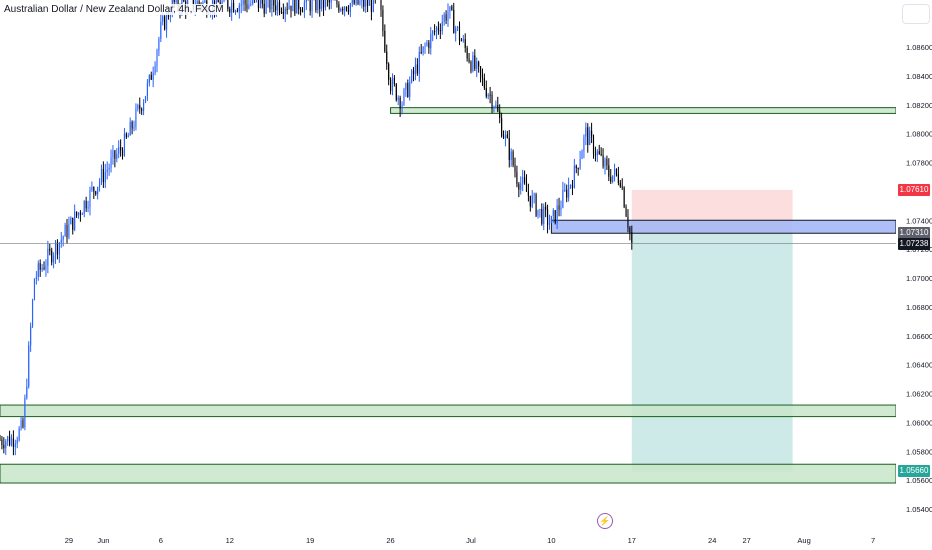  Describe the element at coordinates (916, 14) in the screenshot. I see `scale-button-icon` at that location.